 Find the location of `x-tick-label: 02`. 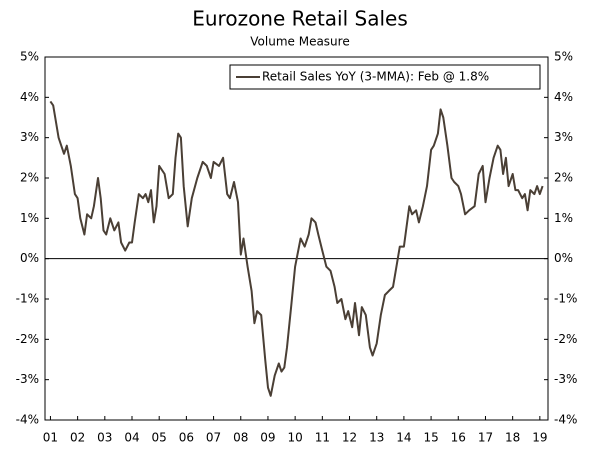

x-tick-label: 02 is located at coordinates (77, 438).